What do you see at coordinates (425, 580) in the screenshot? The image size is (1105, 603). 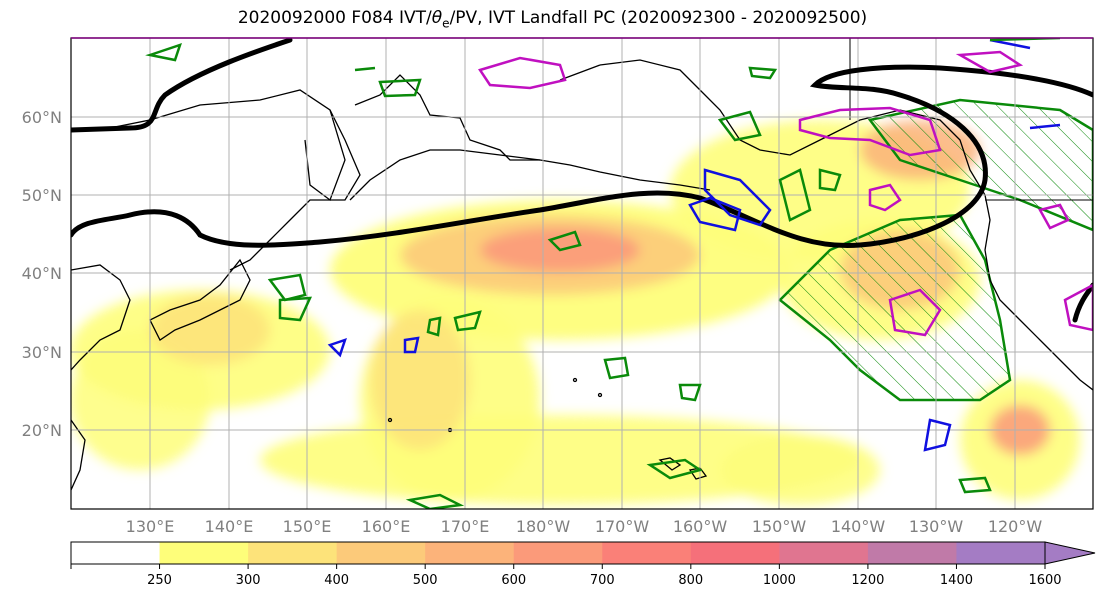 I see `colorbar-tick-label: 500` at bounding box center [425, 580].